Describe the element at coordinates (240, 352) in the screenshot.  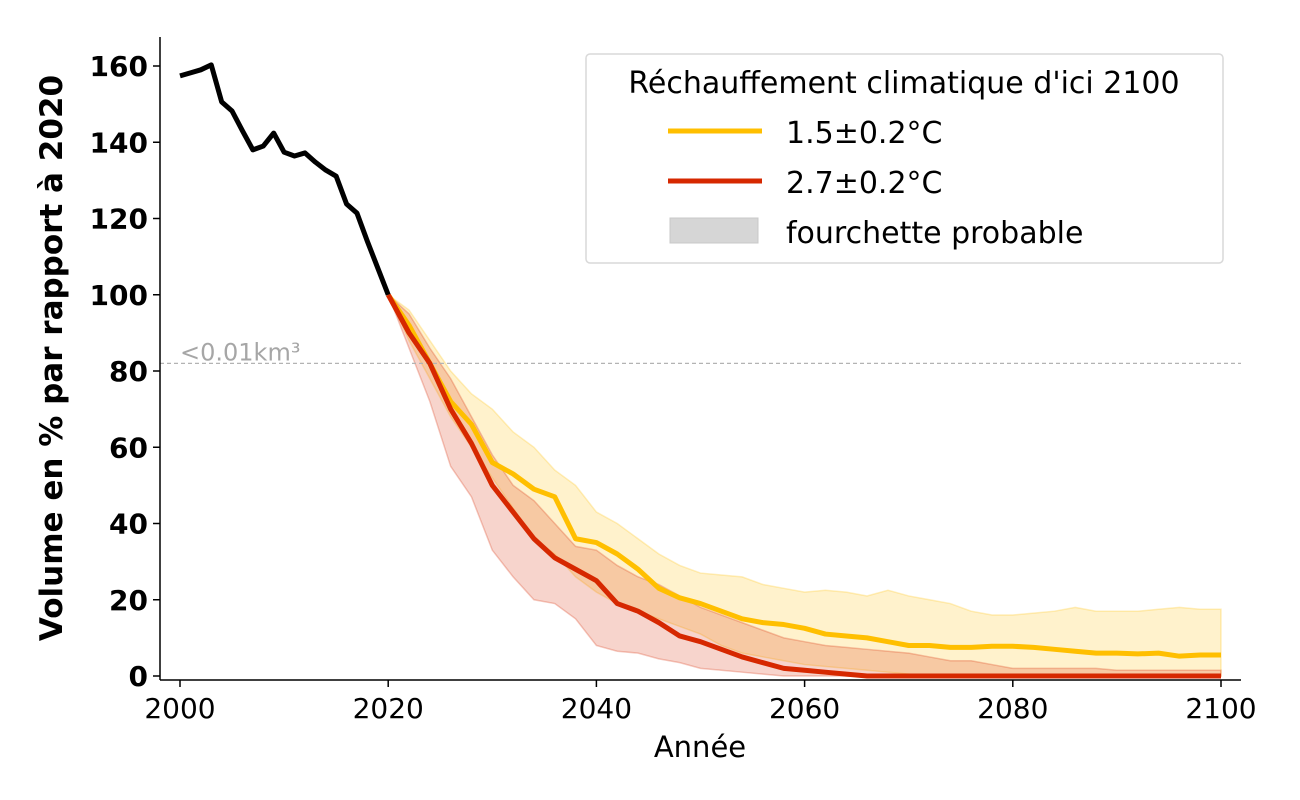
I see `threshold-label: <0.01km³` at that location.